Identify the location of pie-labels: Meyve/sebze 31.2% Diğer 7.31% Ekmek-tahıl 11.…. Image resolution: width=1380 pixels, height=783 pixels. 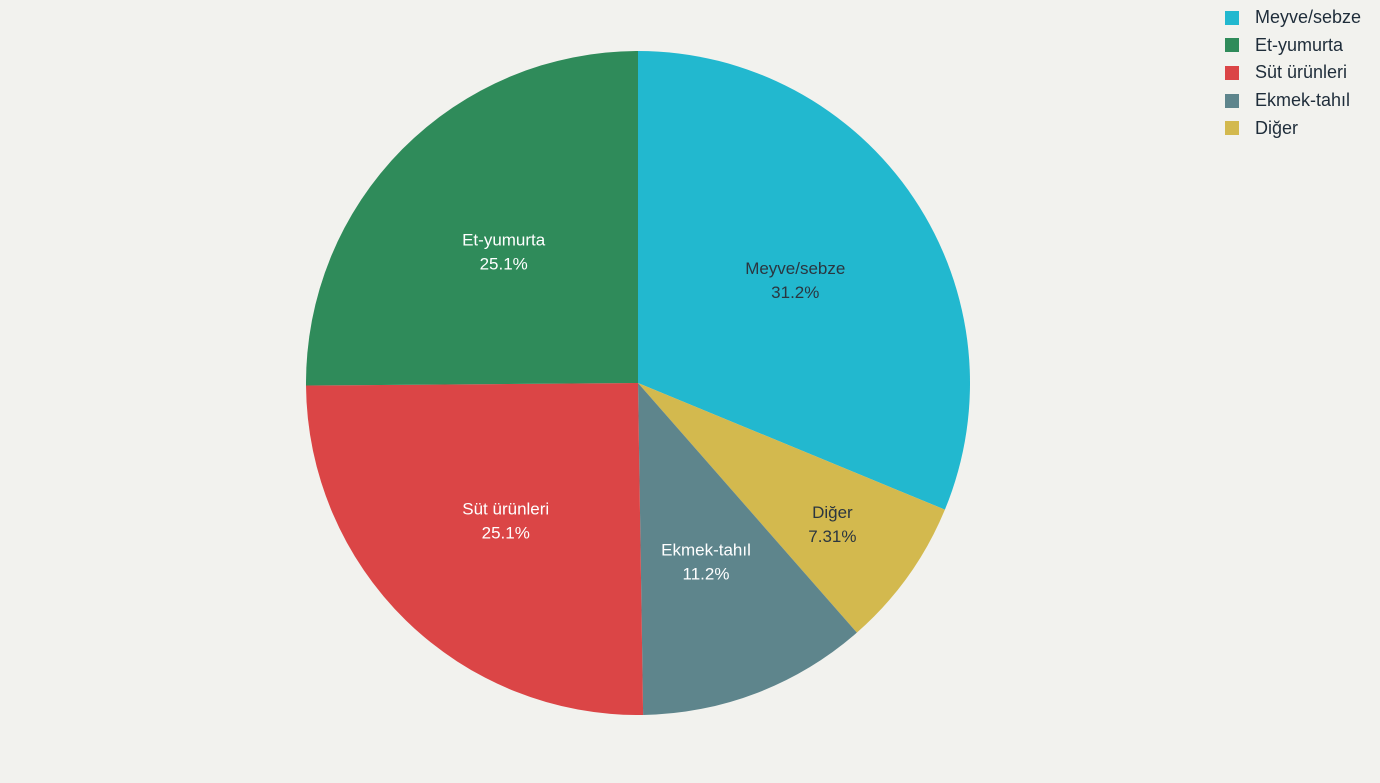
(659, 407).